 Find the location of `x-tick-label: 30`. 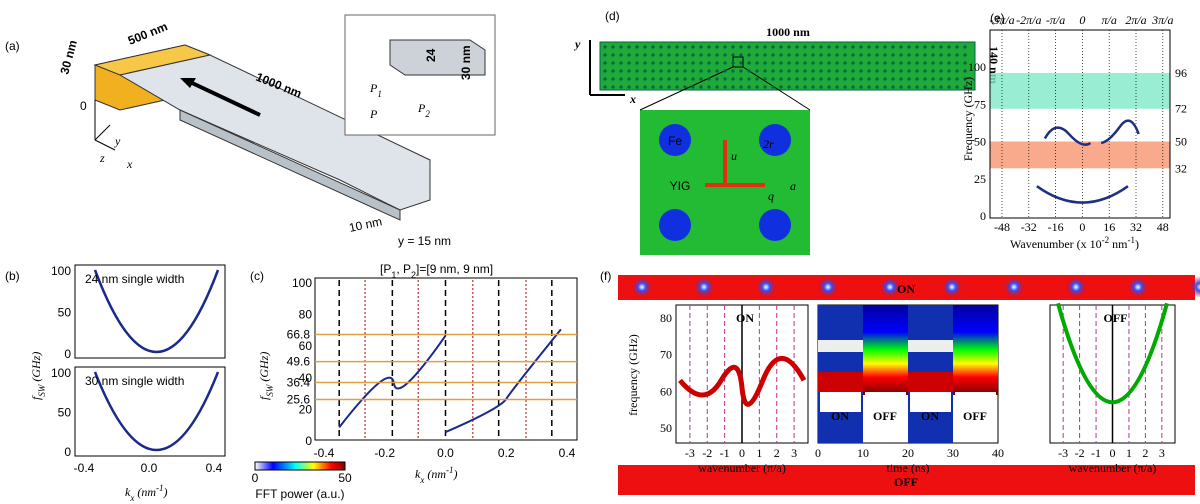

x-tick-label: 30 is located at coordinates (953, 453).